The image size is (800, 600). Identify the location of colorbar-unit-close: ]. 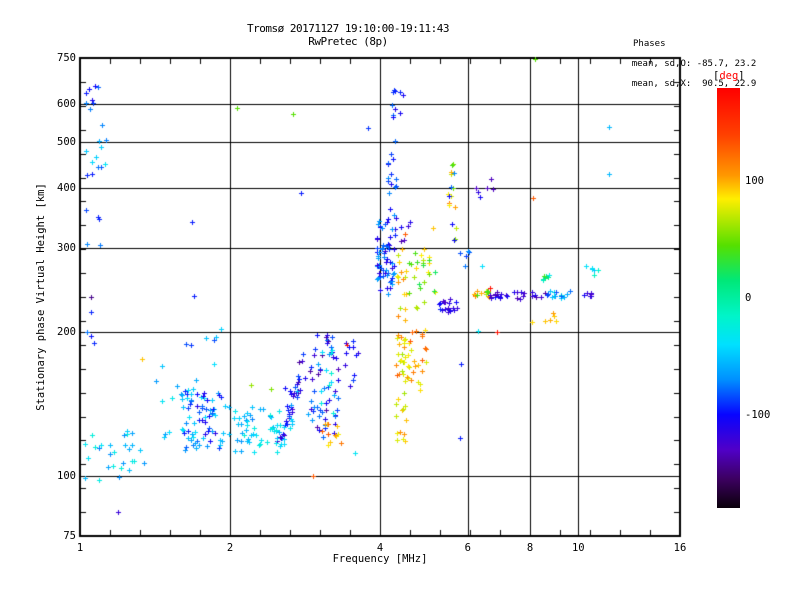
(741, 76).